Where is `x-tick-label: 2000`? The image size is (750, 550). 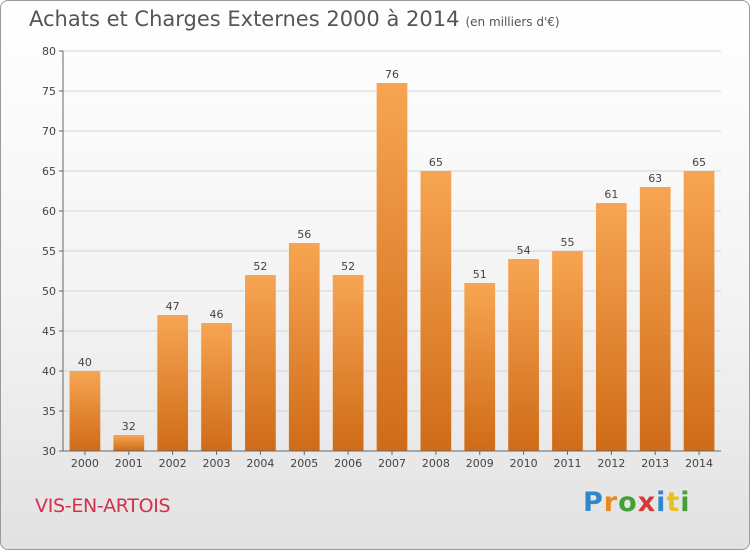
x-tick-label: 2000 is located at coordinates (85, 463).